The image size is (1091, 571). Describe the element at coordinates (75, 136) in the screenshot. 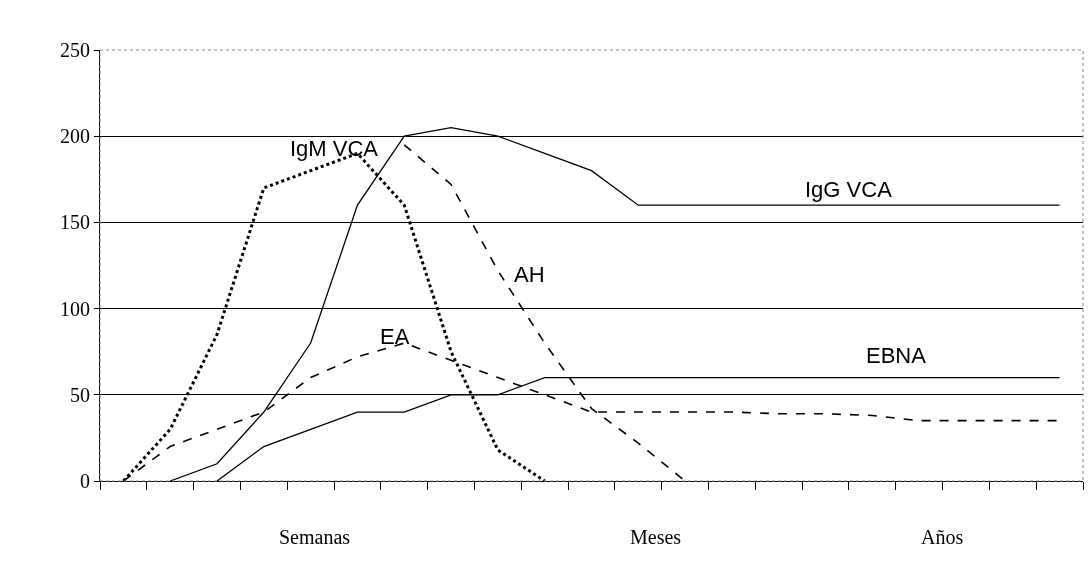

I see `y-tick-label: 200` at that location.